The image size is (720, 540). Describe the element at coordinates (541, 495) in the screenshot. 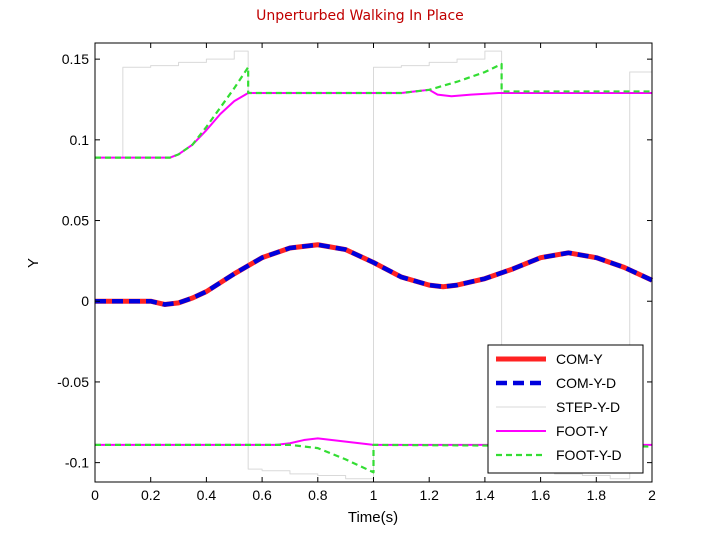

I see `x-tick-label: 1.6` at that location.